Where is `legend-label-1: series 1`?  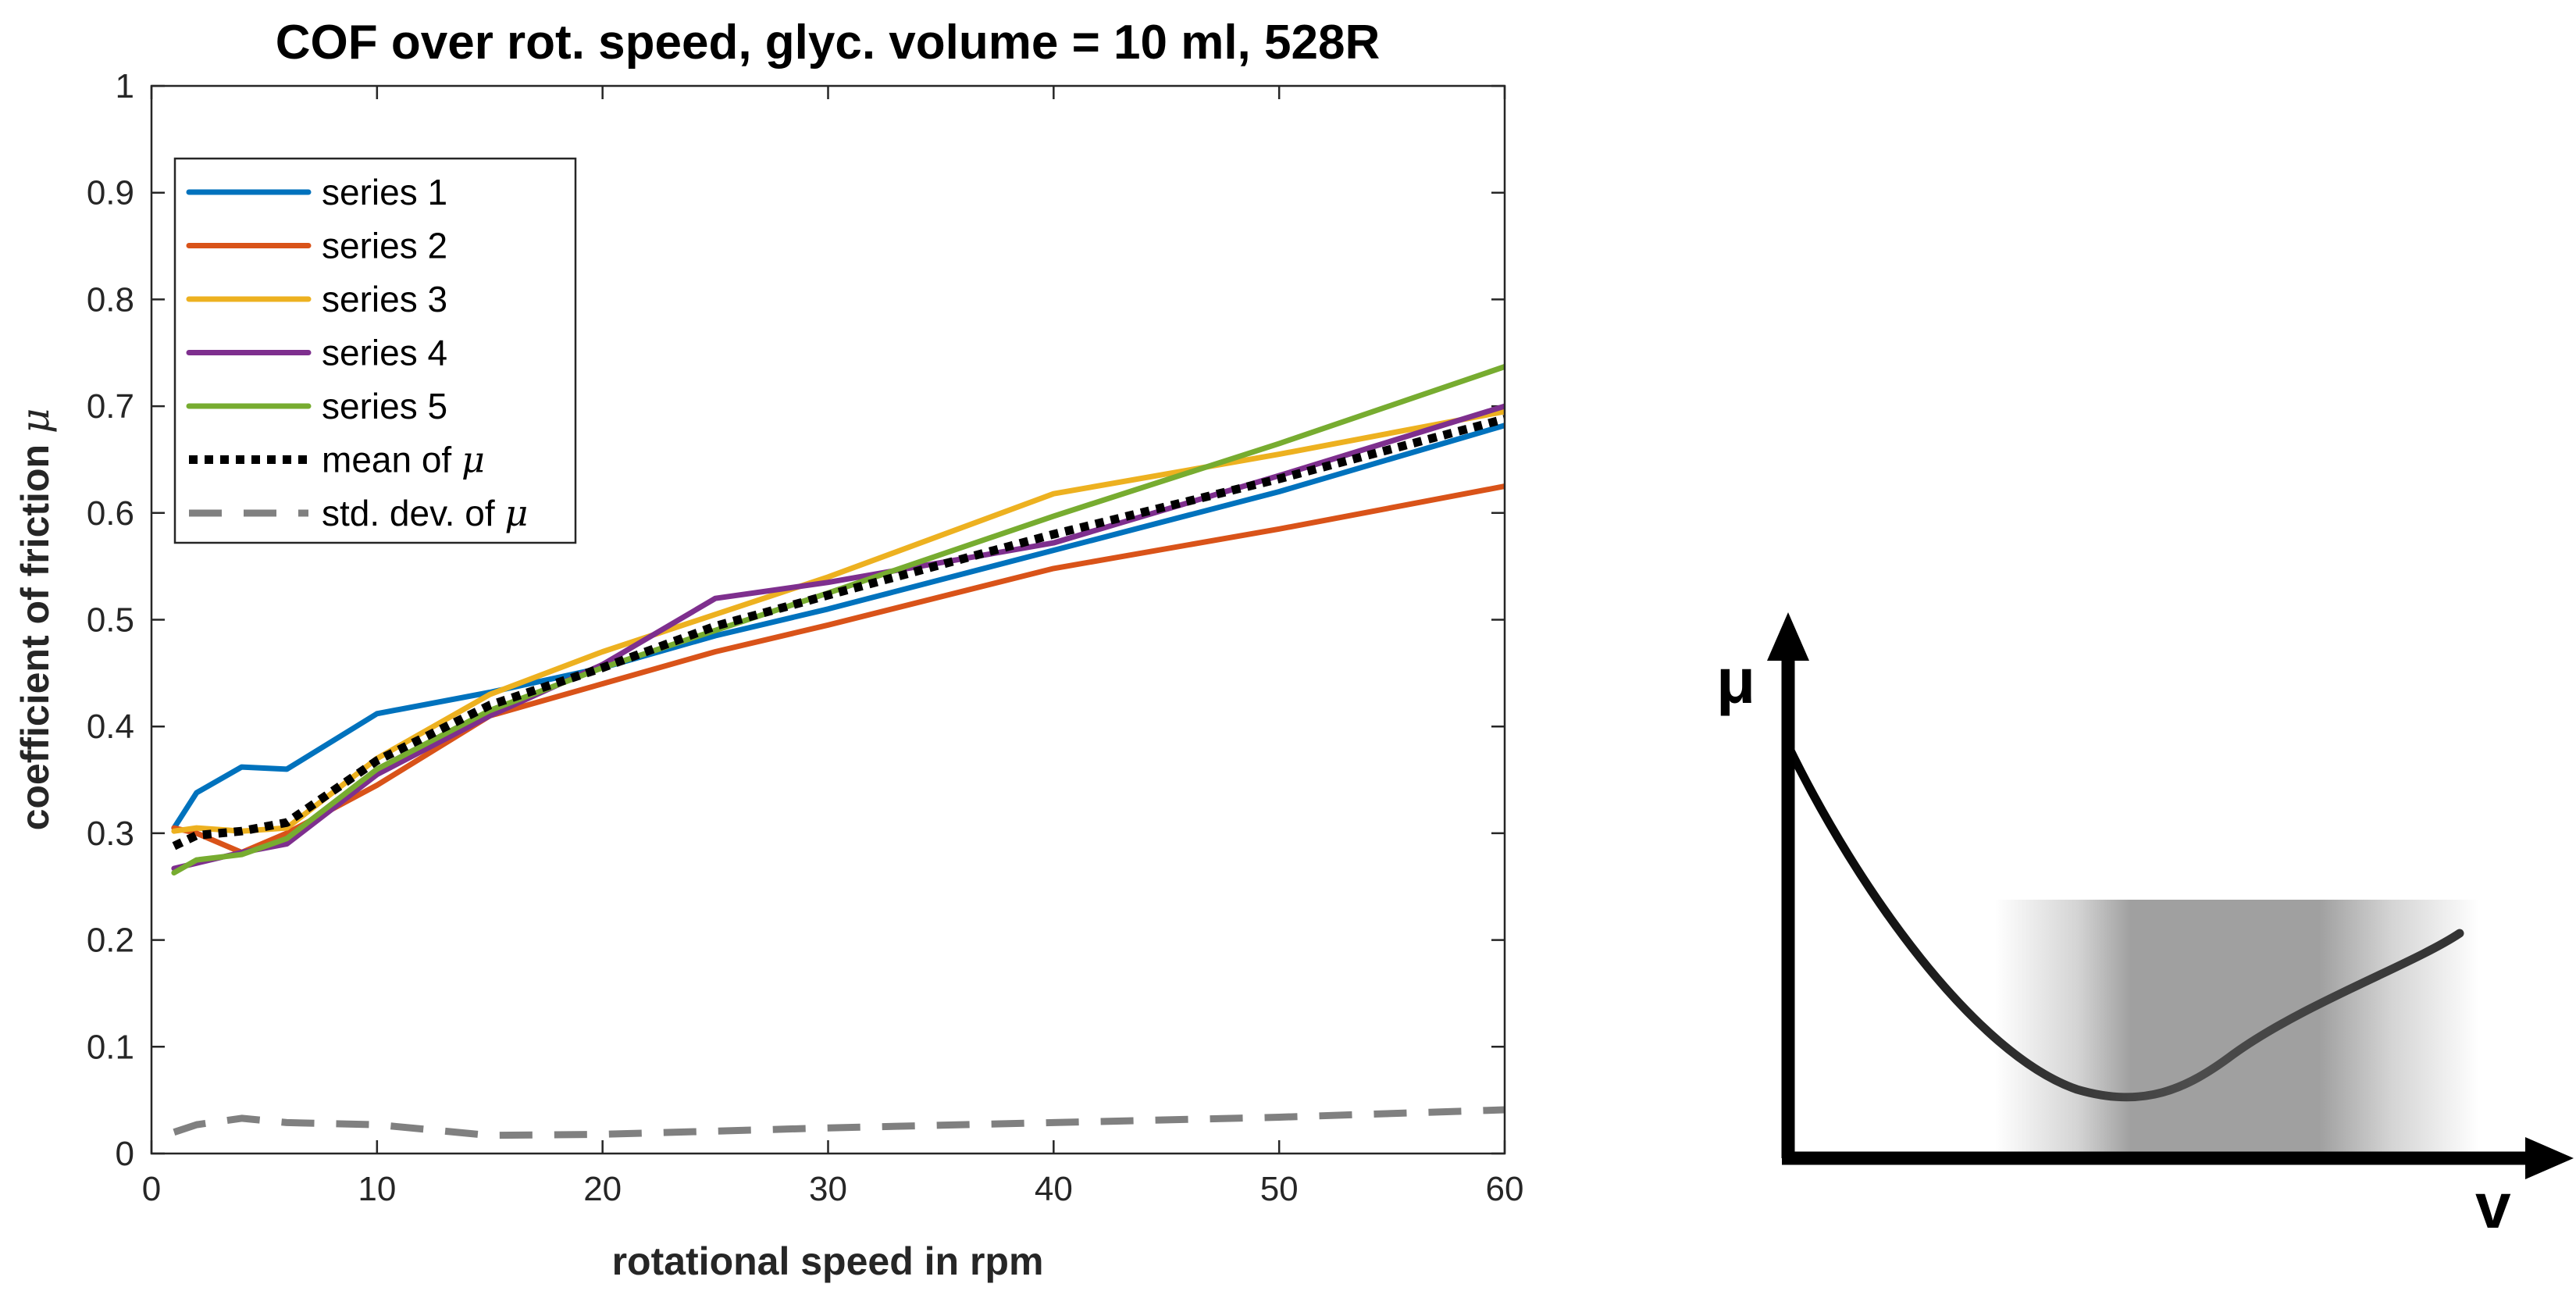 legend-label-1: series 1 is located at coordinates (384, 192).